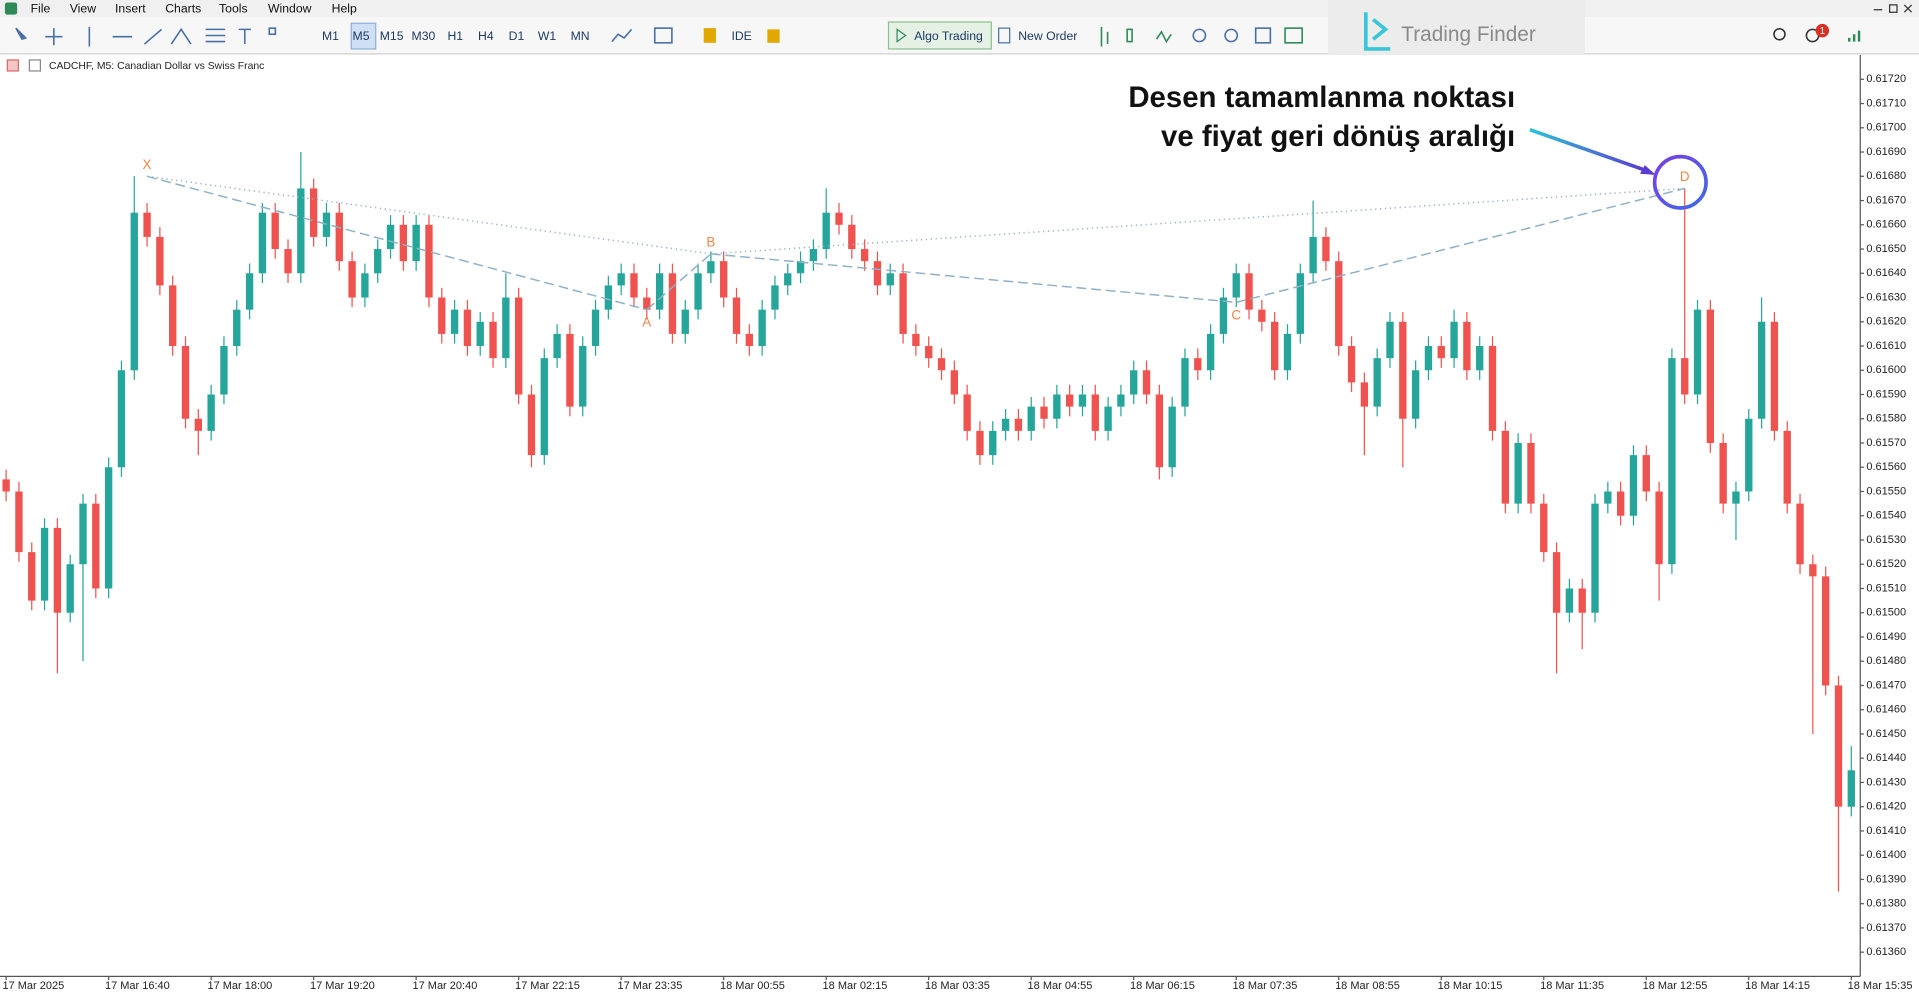  Describe the element at coordinates (663, 35) in the screenshot. I see `templates-tool` at that location.